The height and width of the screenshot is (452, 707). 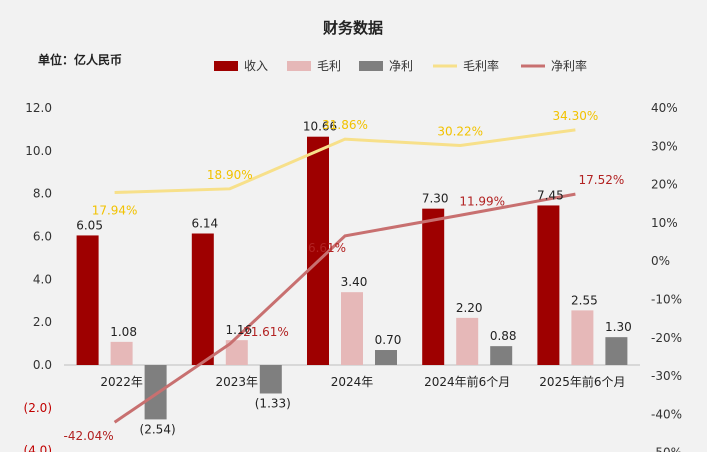 I want to click on y-right-tick-label: 20%, so click(x=664, y=185).